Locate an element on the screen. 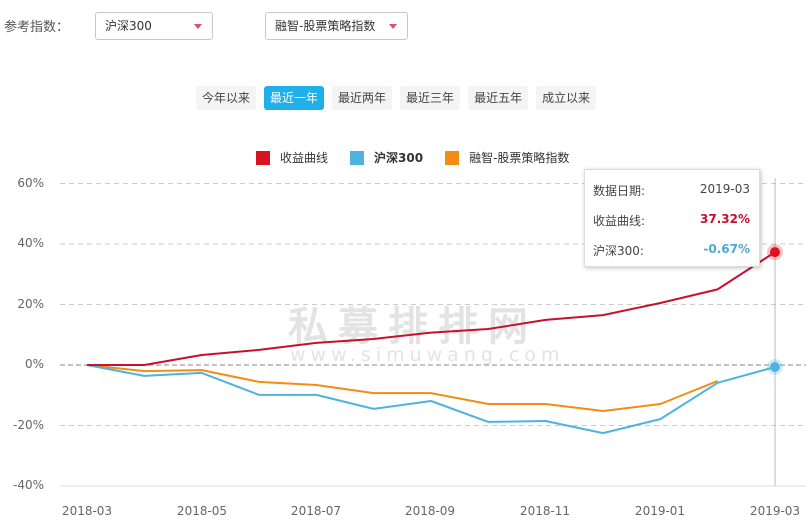 Image resolution: width=806 pixels, height=529 pixels. select-value: 融智-股票策略指数 is located at coordinates (325, 26).